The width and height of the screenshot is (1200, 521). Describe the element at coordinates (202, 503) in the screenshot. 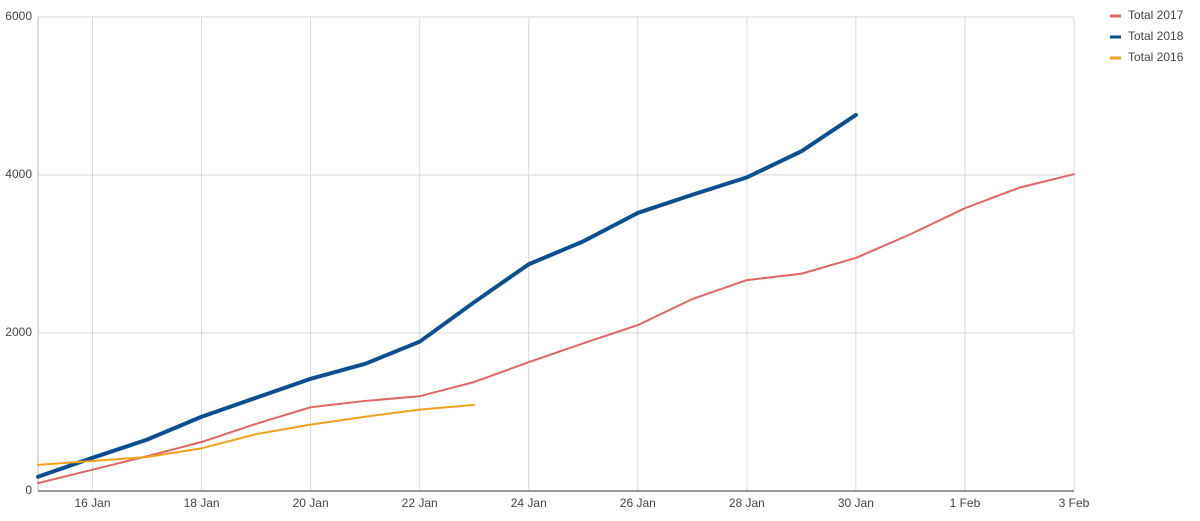

I see `x-tick-label: 18 Jan` at that location.